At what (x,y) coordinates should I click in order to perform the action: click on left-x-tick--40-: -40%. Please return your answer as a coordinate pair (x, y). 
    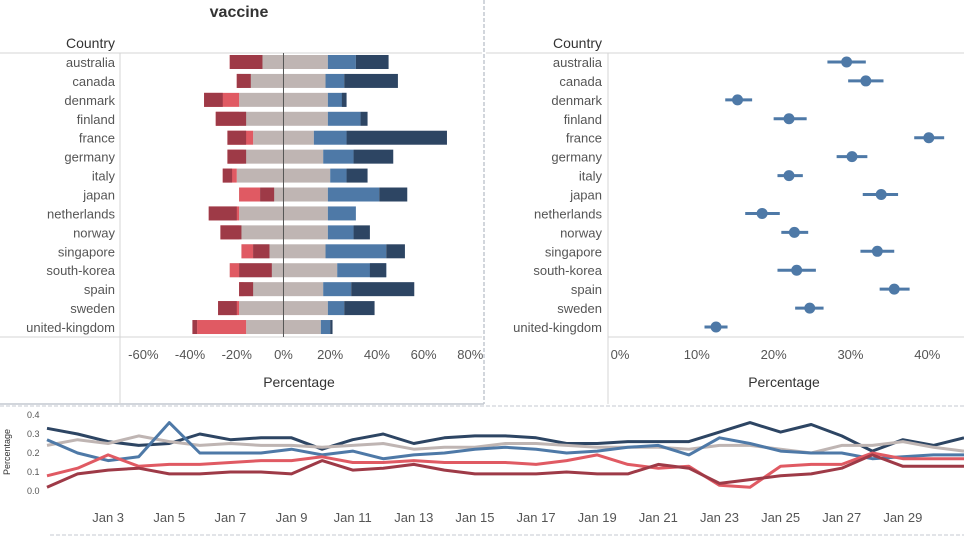
    Looking at the image, I should click on (190, 354).